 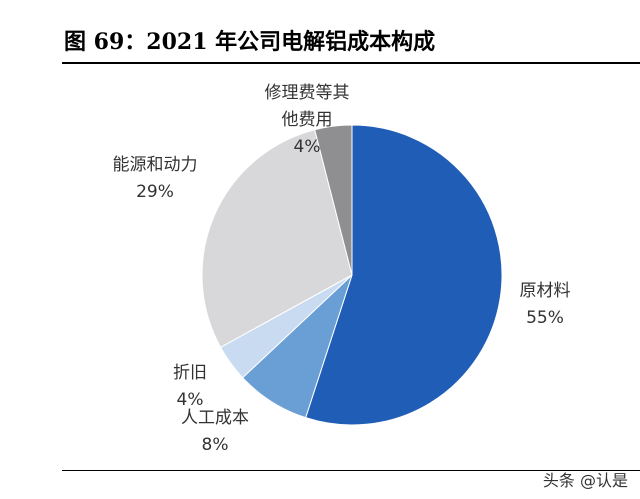 What do you see at coordinates (215, 418) in the screenshot?
I see `category: 人工成本` at bounding box center [215, 418].